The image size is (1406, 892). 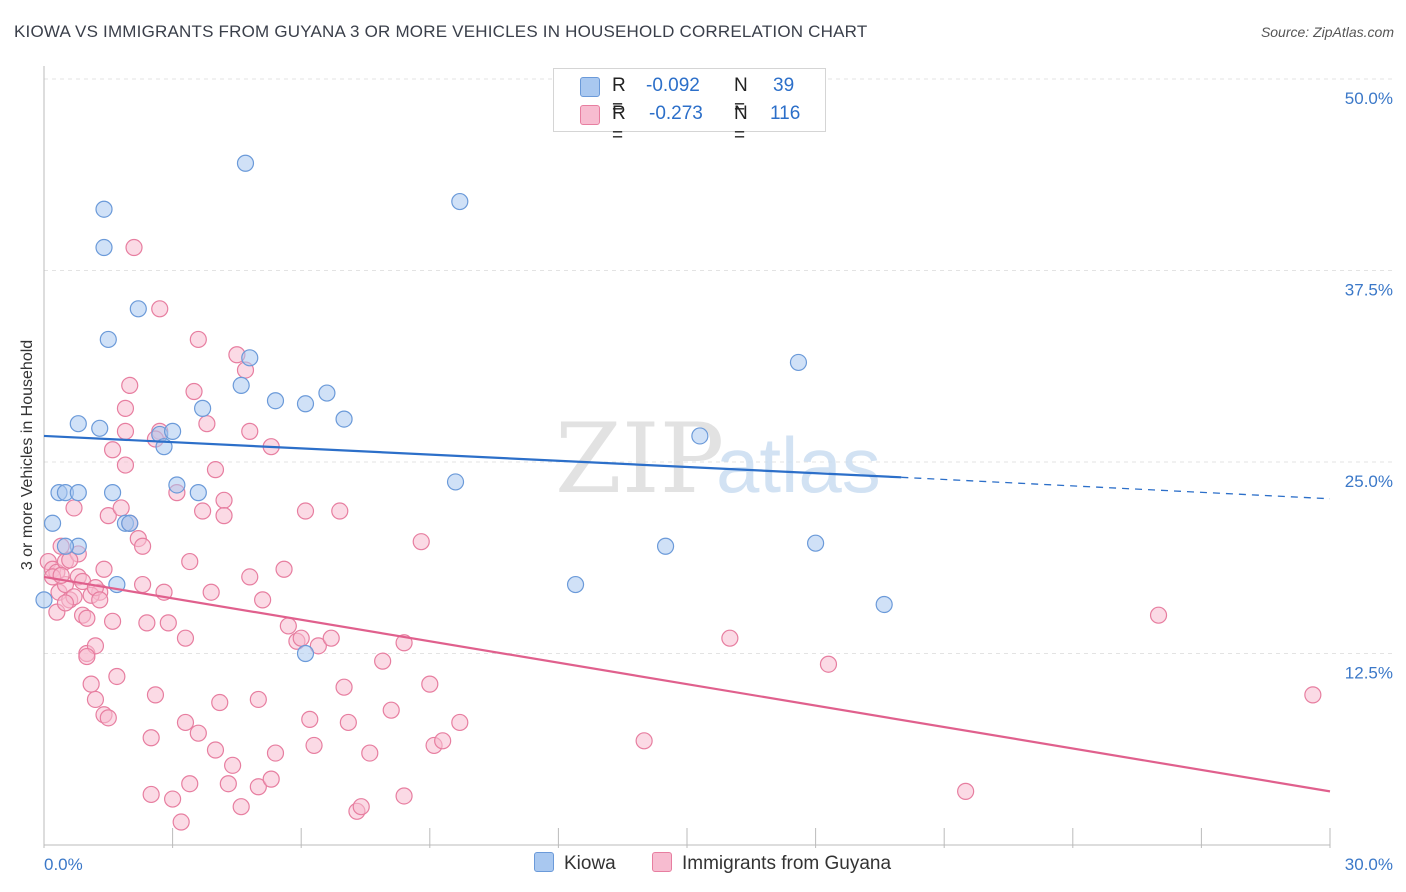 I want to click on legend-n-value: 116, so click(x=785, y=113).